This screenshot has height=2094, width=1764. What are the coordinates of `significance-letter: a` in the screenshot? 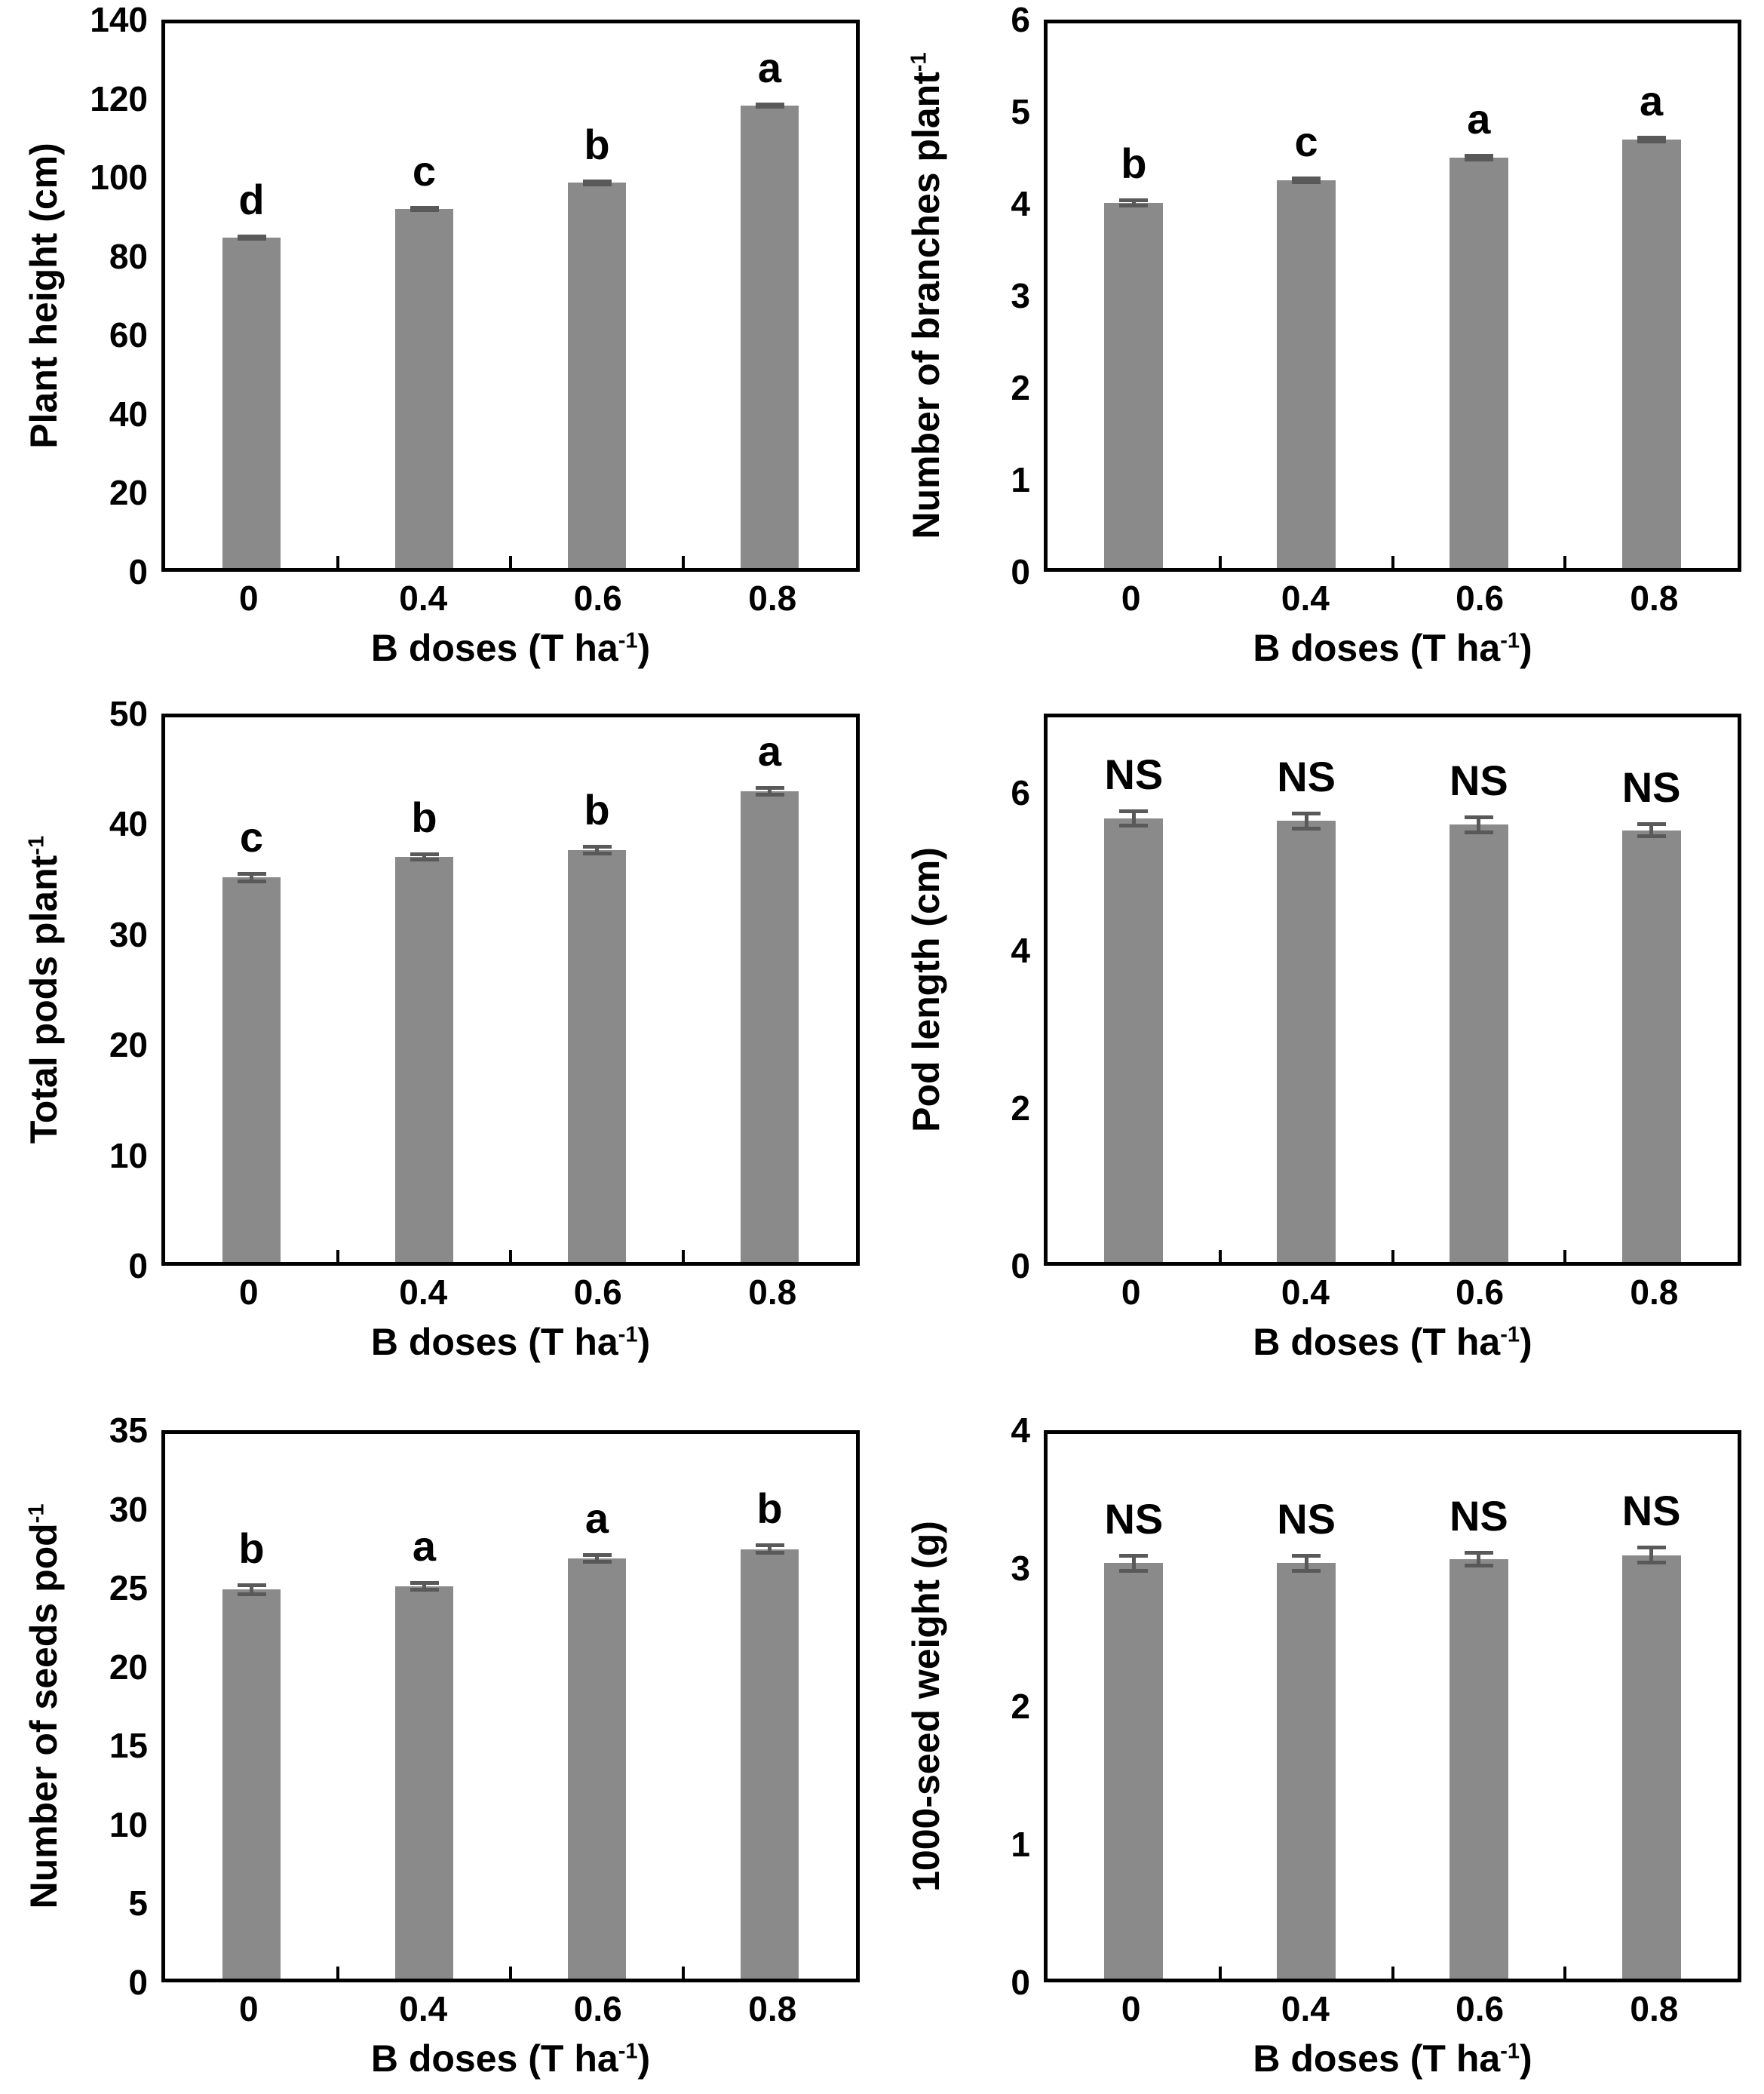 It's located at (1652, 101).